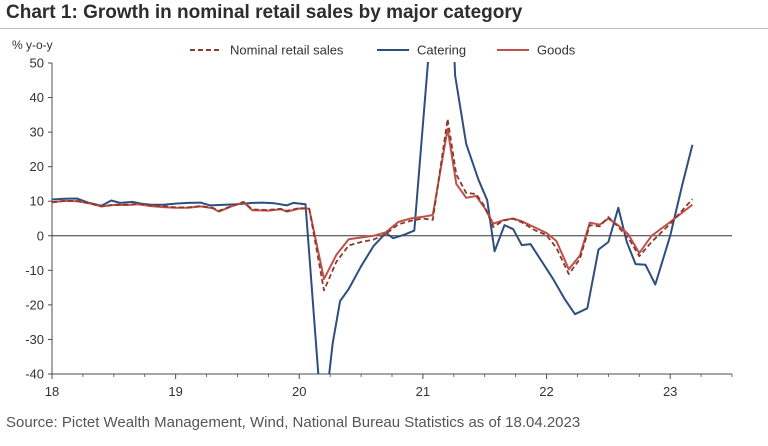 The height and width of the screenshot is (446, 768). What do you see at coordinates (383, 50) in the screenshot?
I see `legend: Nominal retail sales Catering Goods` at bounding box center [383, 50].